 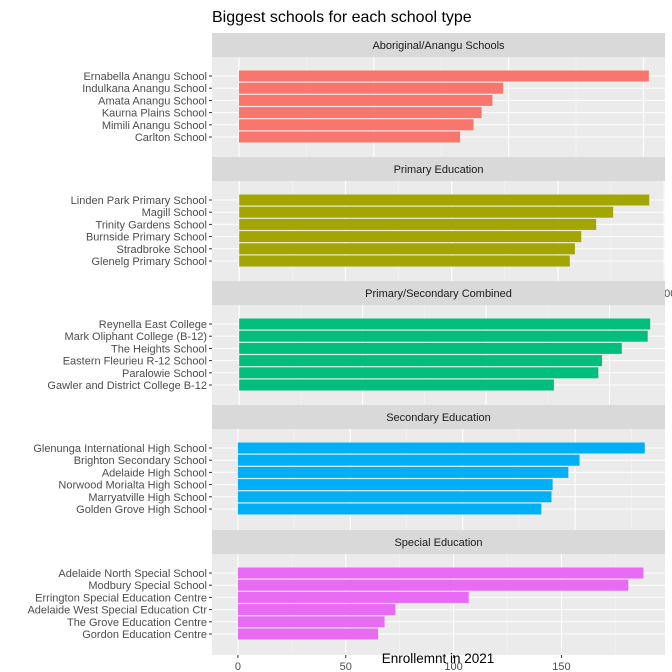 I want to click on category-label: Glenunga International High School, so click(x=120, y=449).